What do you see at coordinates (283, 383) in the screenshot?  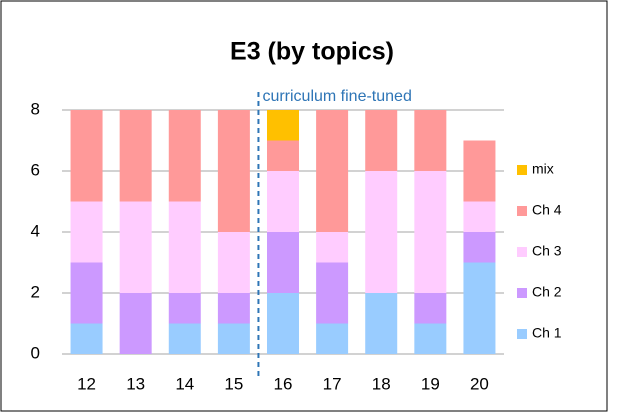 I see `x-tick-label: 16` at bounding box center [283, 383].